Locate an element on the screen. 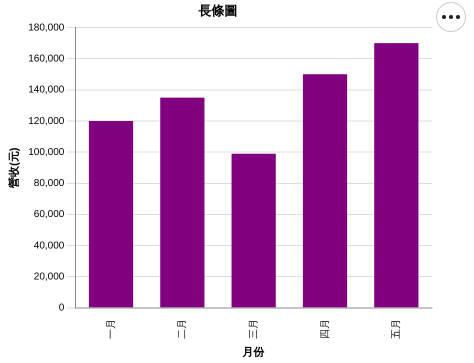  x-tick-label: 四月 is located at coordinates (325, 328).